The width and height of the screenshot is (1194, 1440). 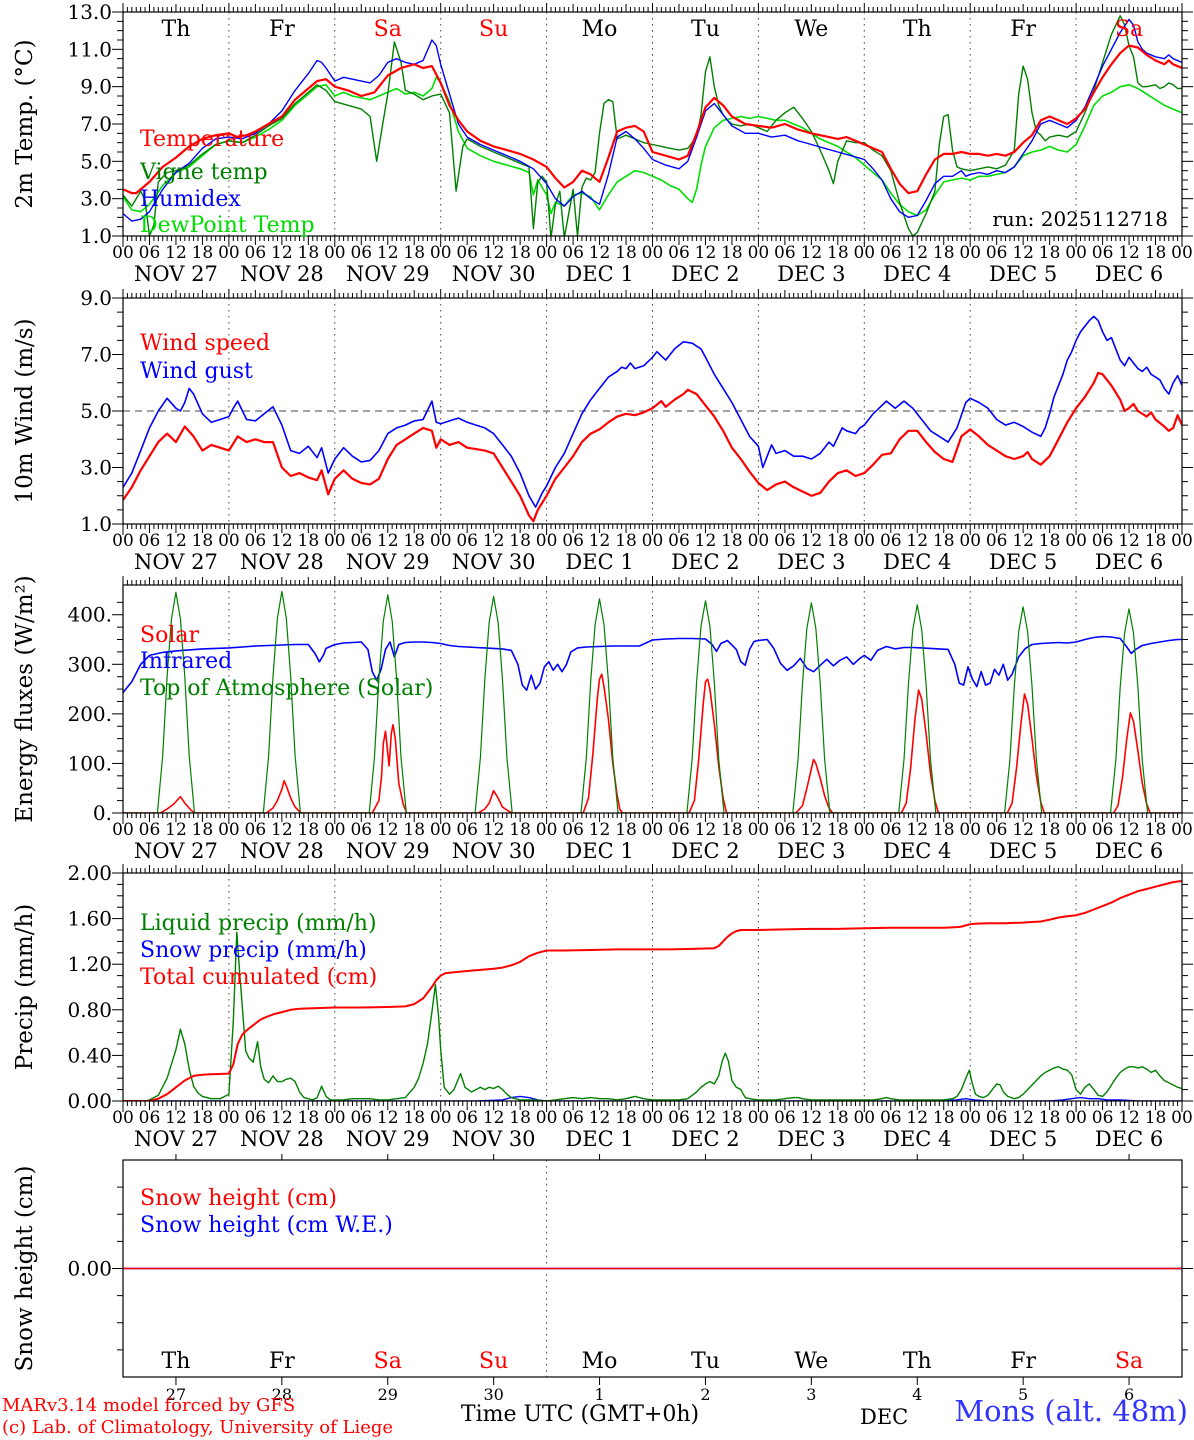 What do you see at coordinates (89, 763) in the screenshot?
I see `y-tick-label: 100.` at bounding box center [89, 763].